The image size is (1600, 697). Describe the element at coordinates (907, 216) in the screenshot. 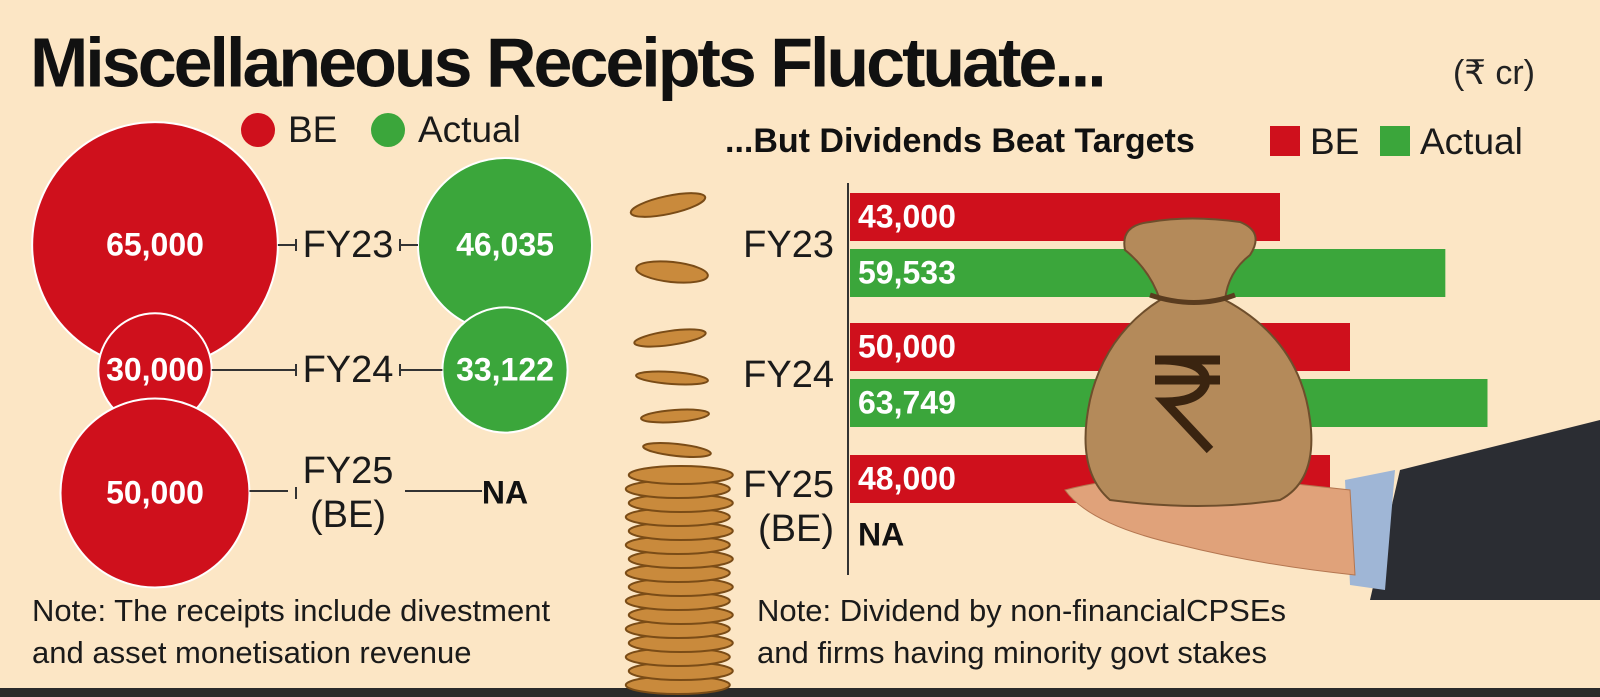

I see `value-label: 43,000` at that location.